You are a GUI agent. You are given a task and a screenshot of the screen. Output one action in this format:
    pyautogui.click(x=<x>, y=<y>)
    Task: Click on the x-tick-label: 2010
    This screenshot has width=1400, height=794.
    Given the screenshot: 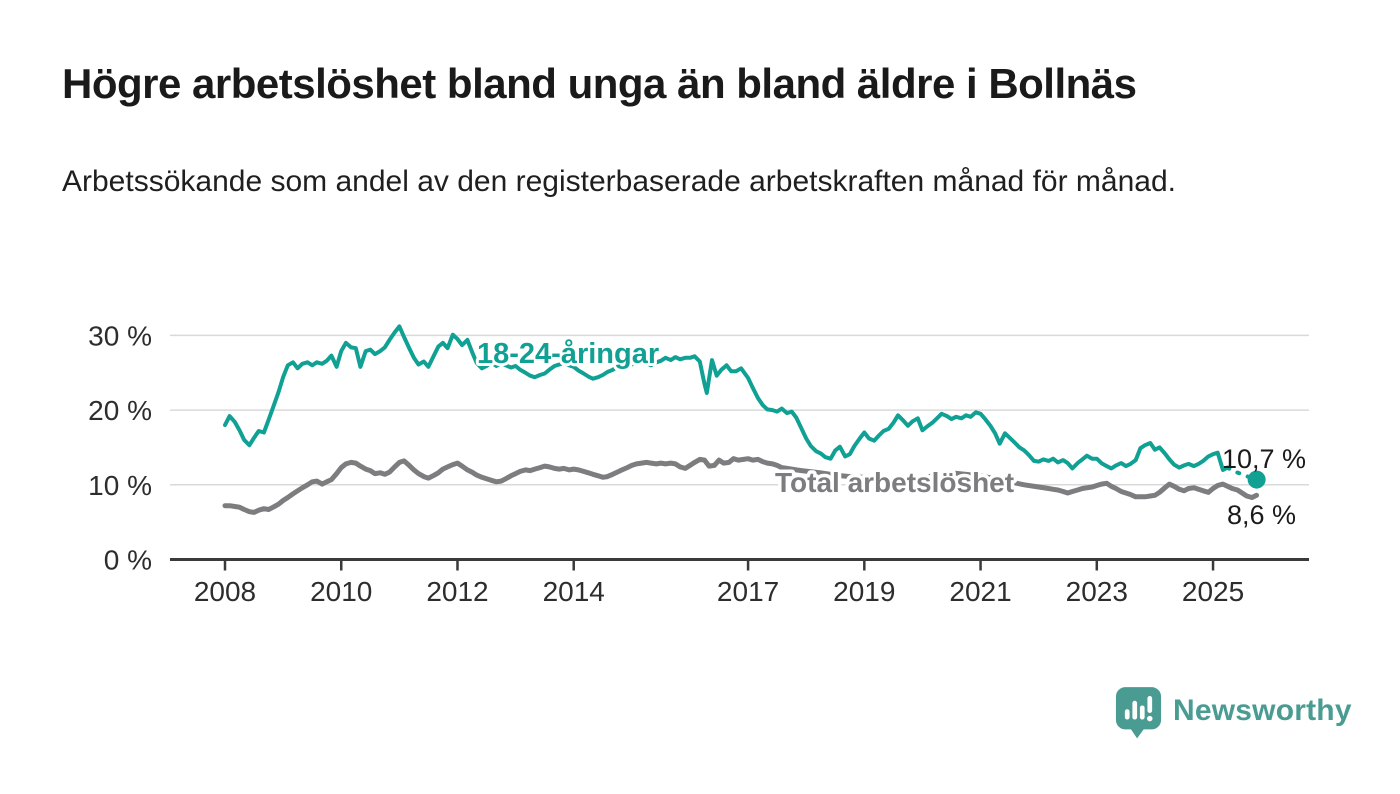 What is the action you would take?
    pyautogui.click(x=341, y=591)
    